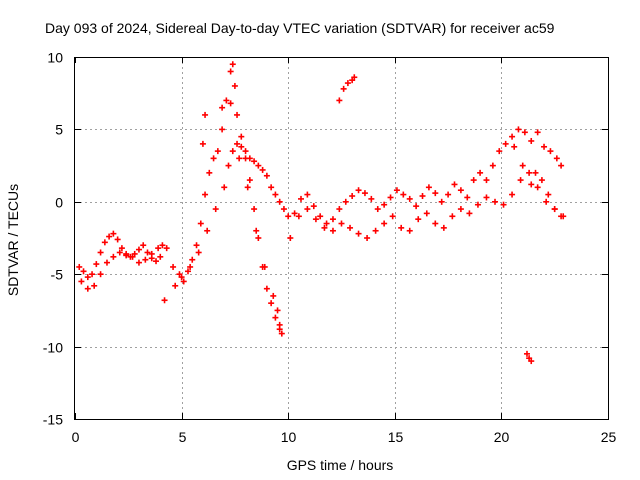  Describe the element at coordinates (59, 203) in the screenshot. I see `y-tick-label: 0` at that location.